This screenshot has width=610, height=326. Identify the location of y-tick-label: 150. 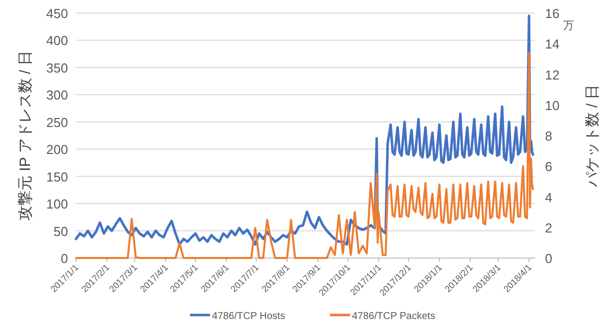
(57, 176).